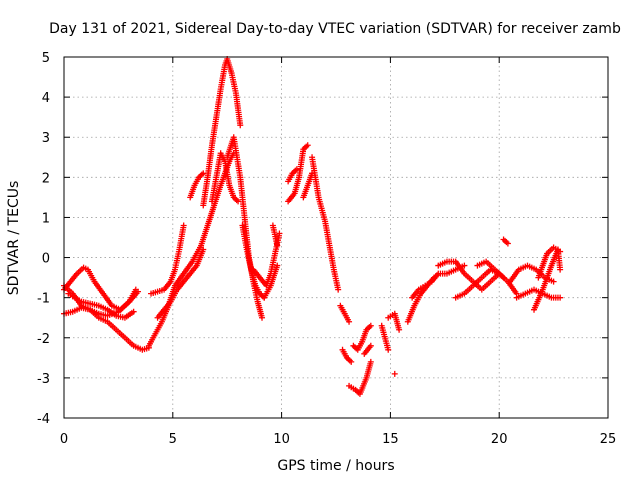 The width and height of the screenshot is (640, 480). I want to click on x-tick-label: 0, so click(64, 439).